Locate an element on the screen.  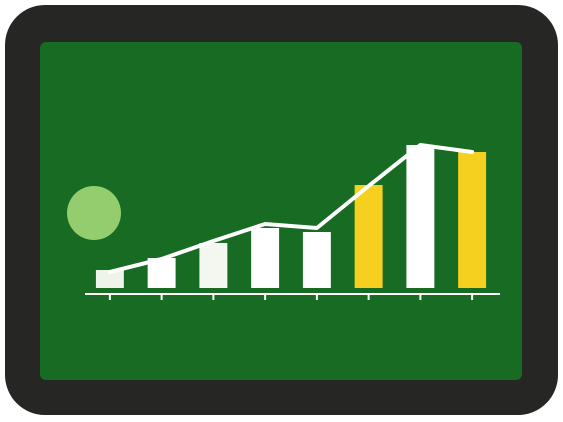
sun-circle is located at coordinates (94, 213).